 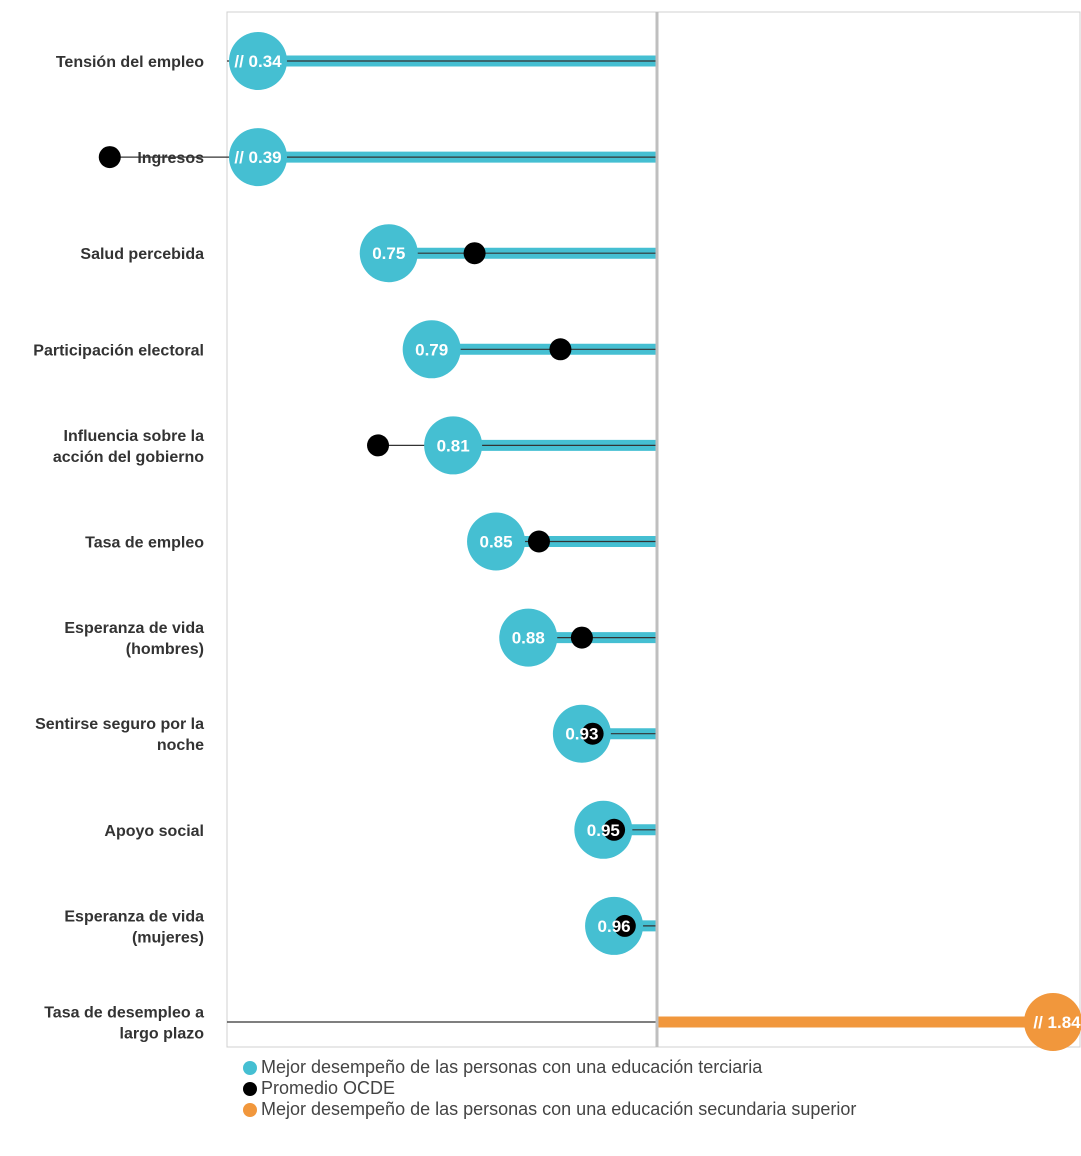 What do you see at coordinates (134, 436) in the screenshot?
I see `category-label-line: Influencia sobre la` at bounding box center [134, 436].